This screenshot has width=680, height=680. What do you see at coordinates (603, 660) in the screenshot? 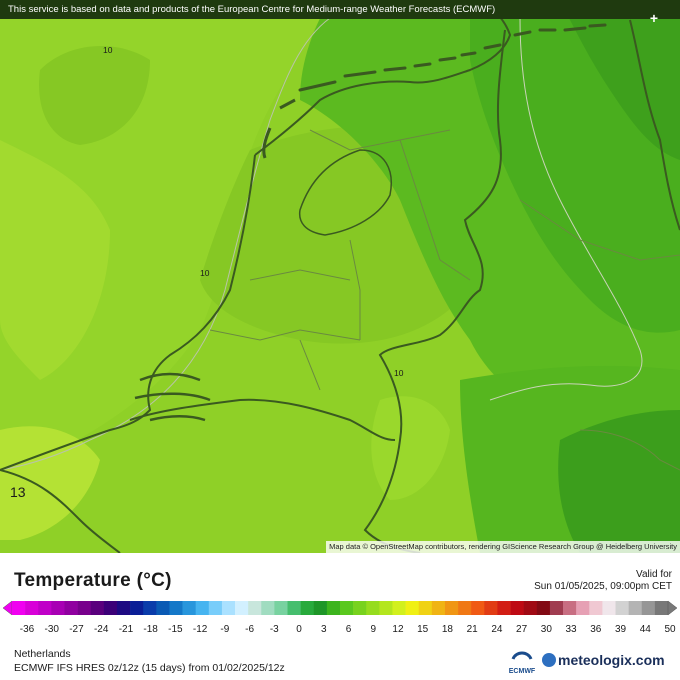
I see `meteologix-logo: meteologix.com` at bounding box center [603, 660].